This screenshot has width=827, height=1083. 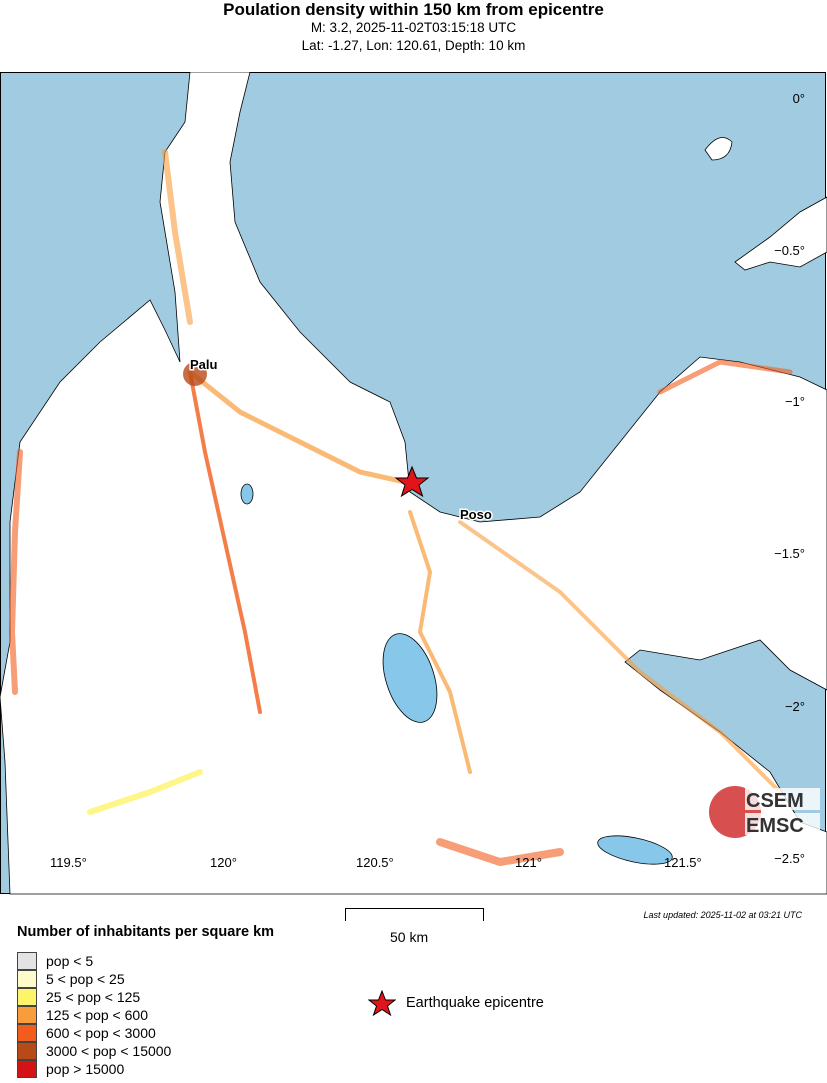 I want to click on legend-item: pop > 15000, so click(x=70, y=1069).